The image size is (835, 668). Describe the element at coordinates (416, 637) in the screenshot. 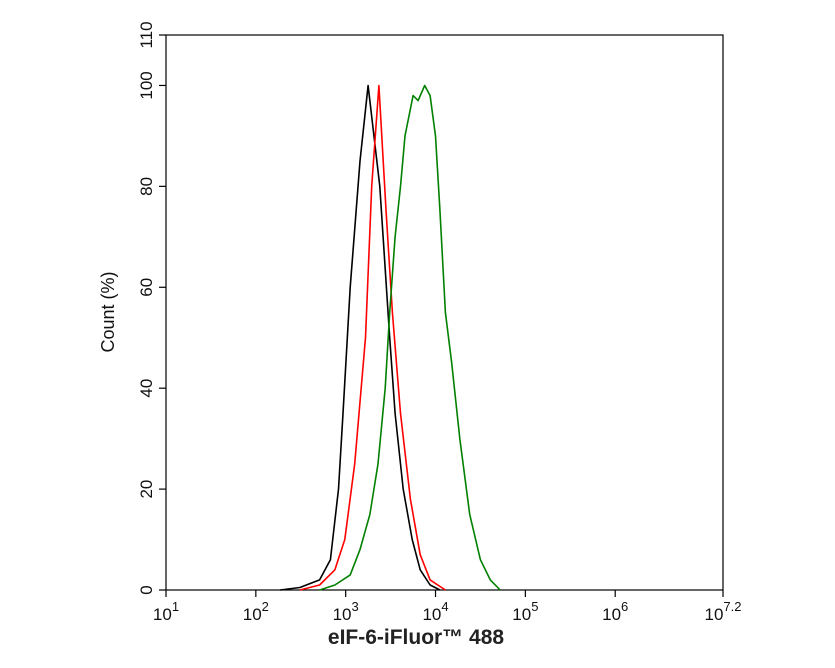

I see `x-axis-title: eIF-6-iFluor™ 488` at that location.